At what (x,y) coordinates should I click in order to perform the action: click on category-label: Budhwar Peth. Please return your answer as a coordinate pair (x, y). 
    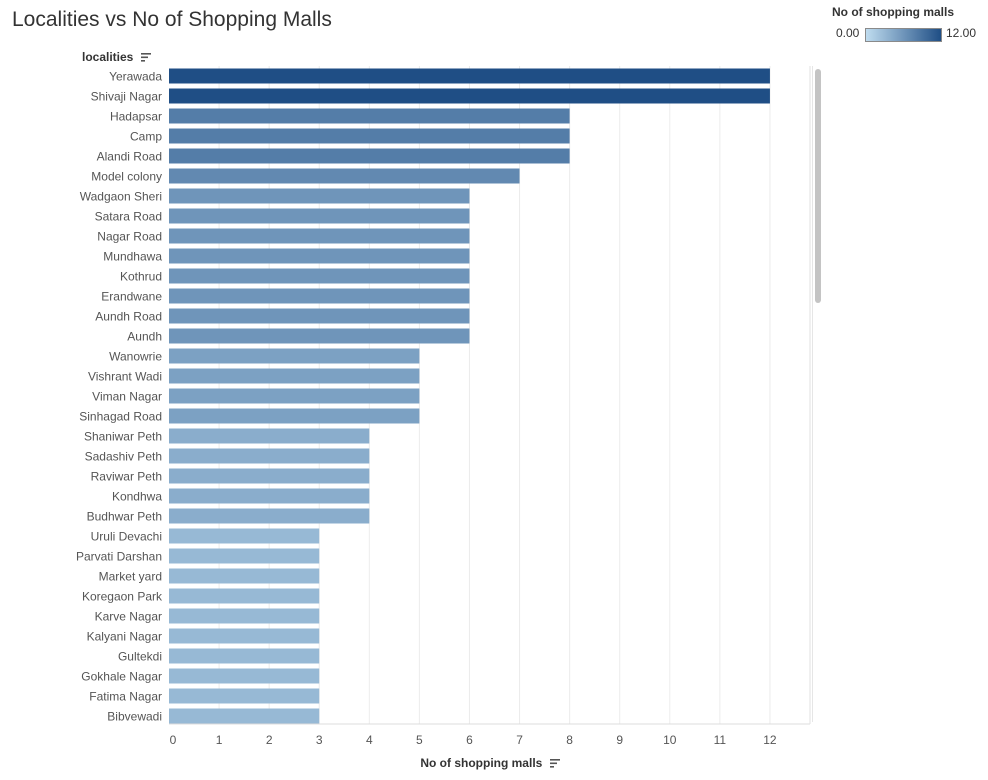
    Looking at the image, I should click on (124, 517).